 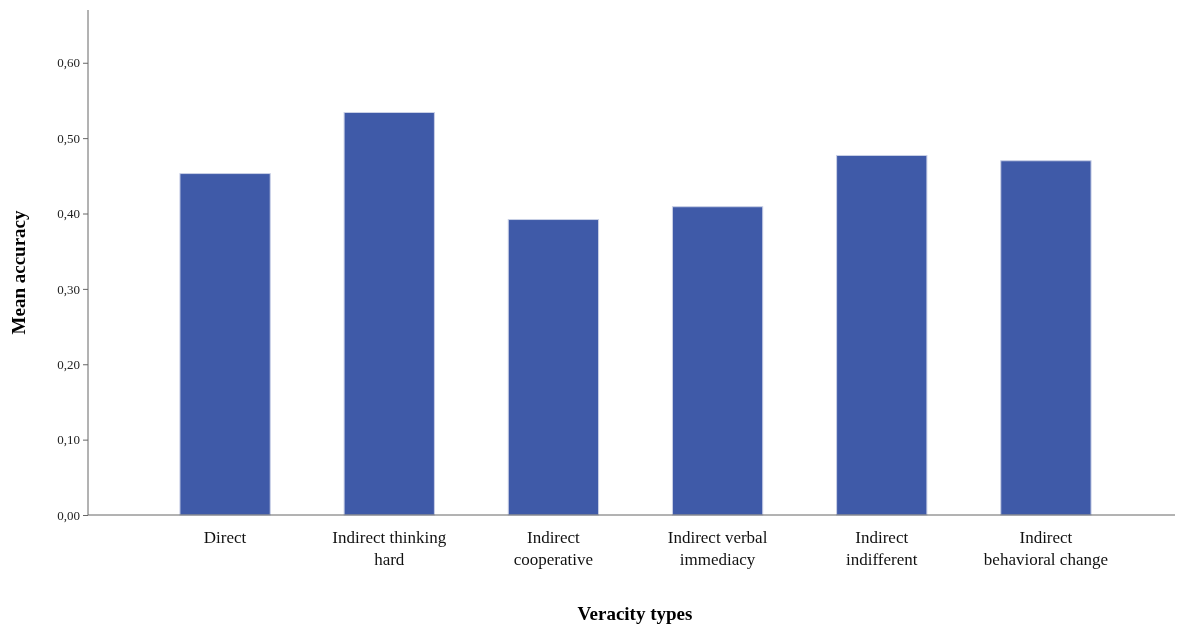 I want to click on x-tick-label: Indirect thinking hard, so click(x=389, y=548).